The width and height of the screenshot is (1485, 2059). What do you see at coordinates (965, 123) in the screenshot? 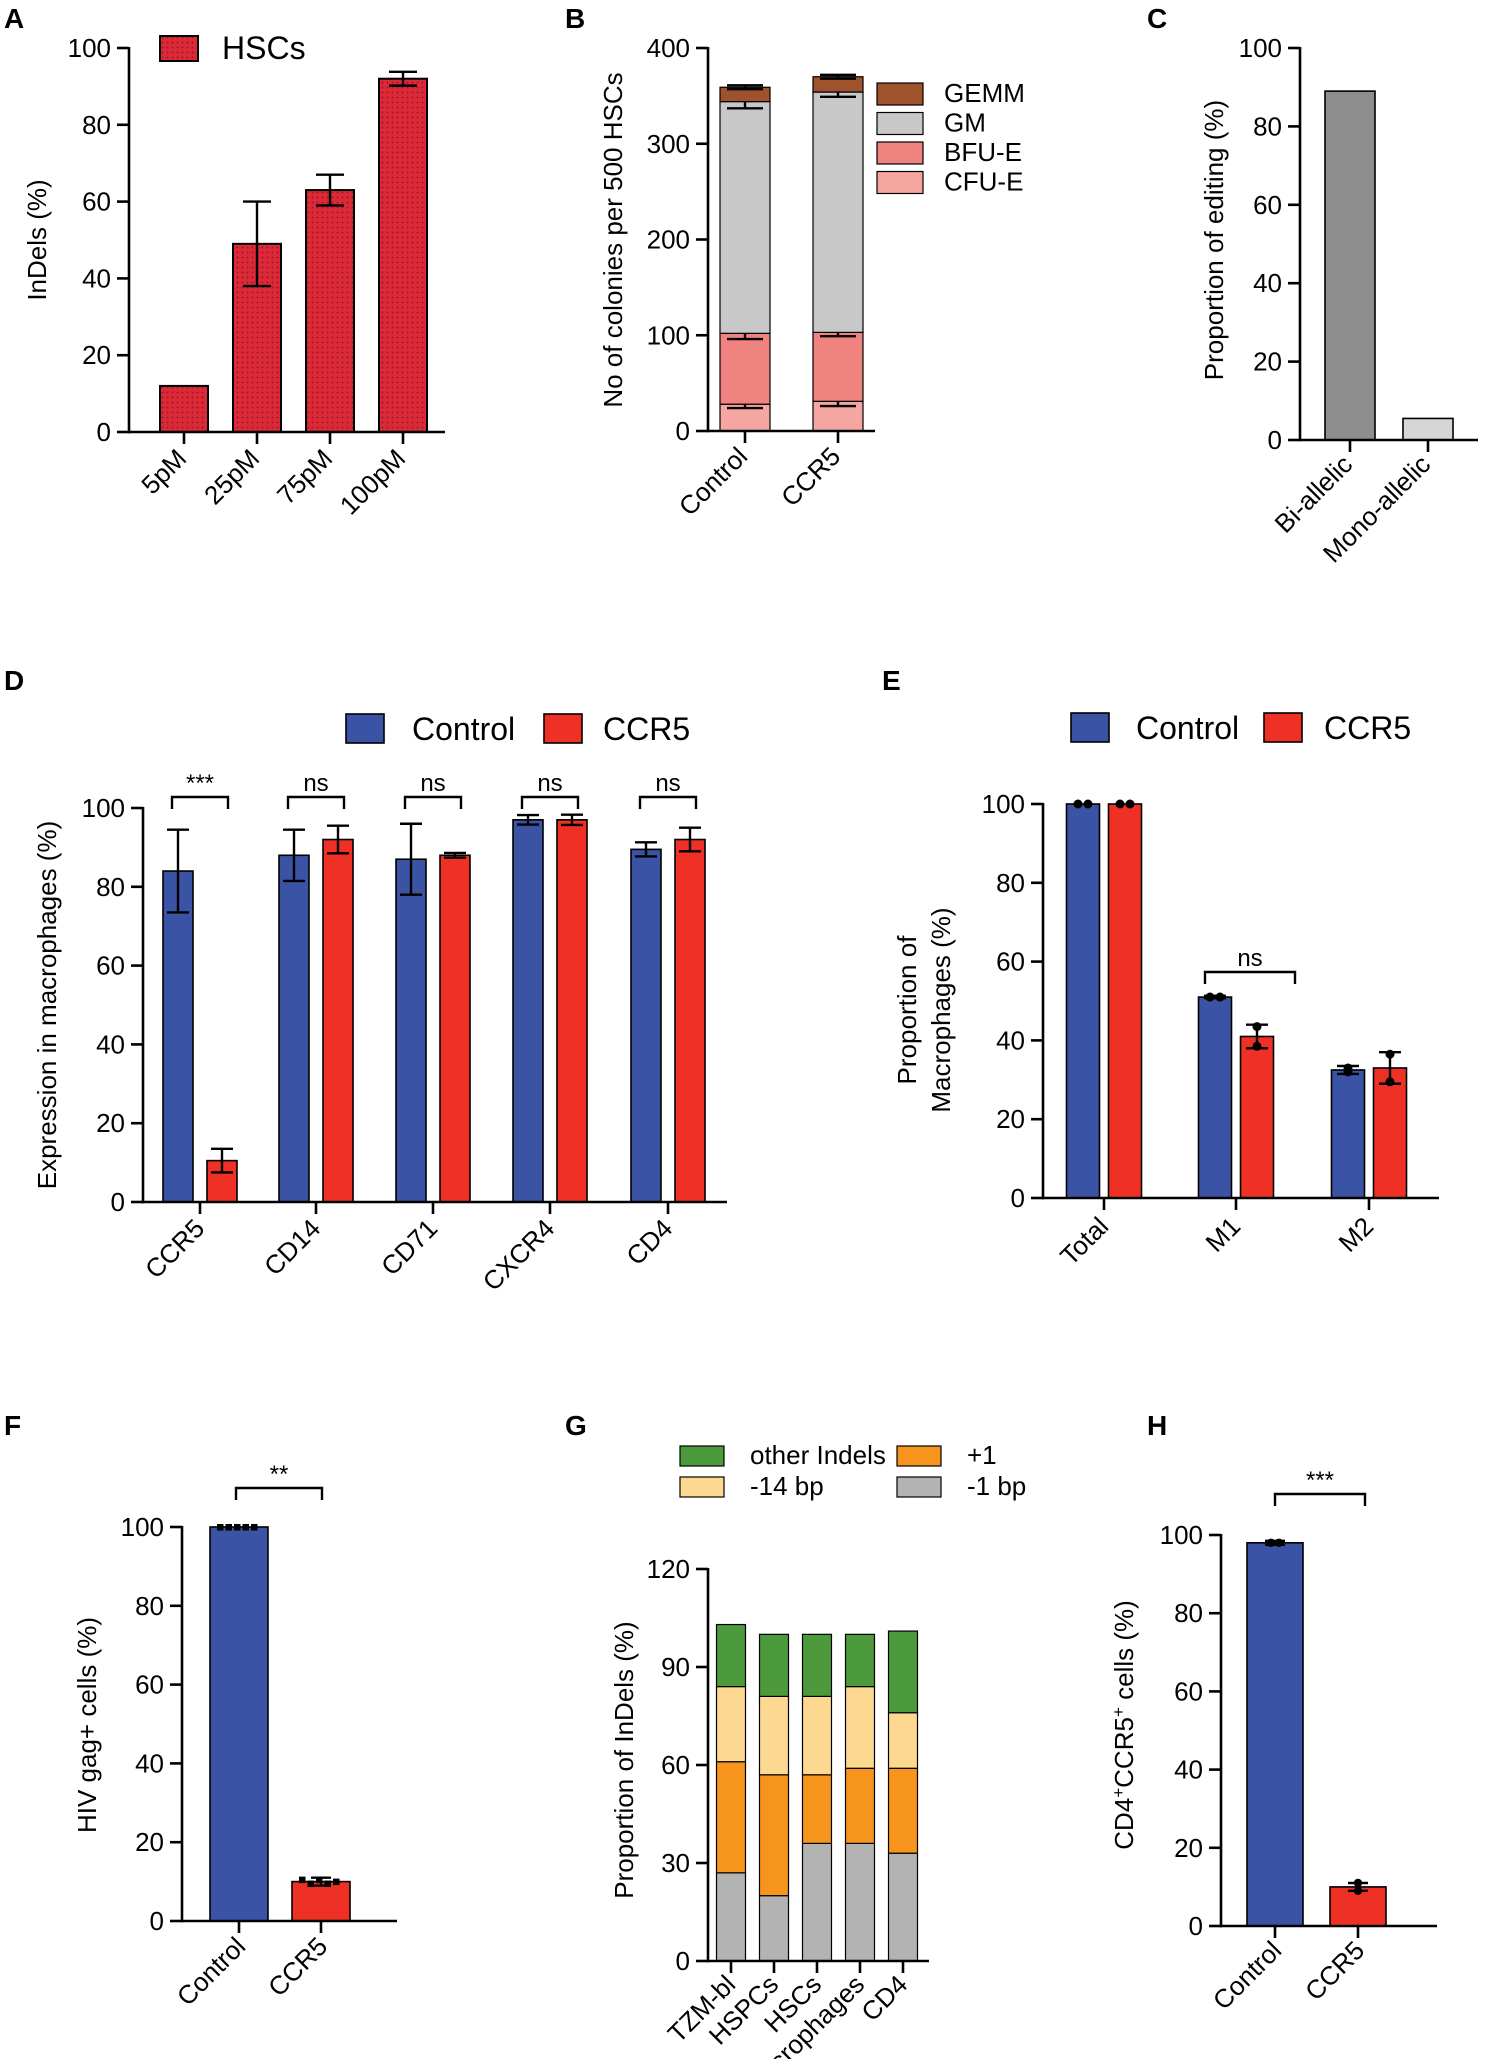
I see `panel-b-legend-label: GM` at bounding box center [965, 123].